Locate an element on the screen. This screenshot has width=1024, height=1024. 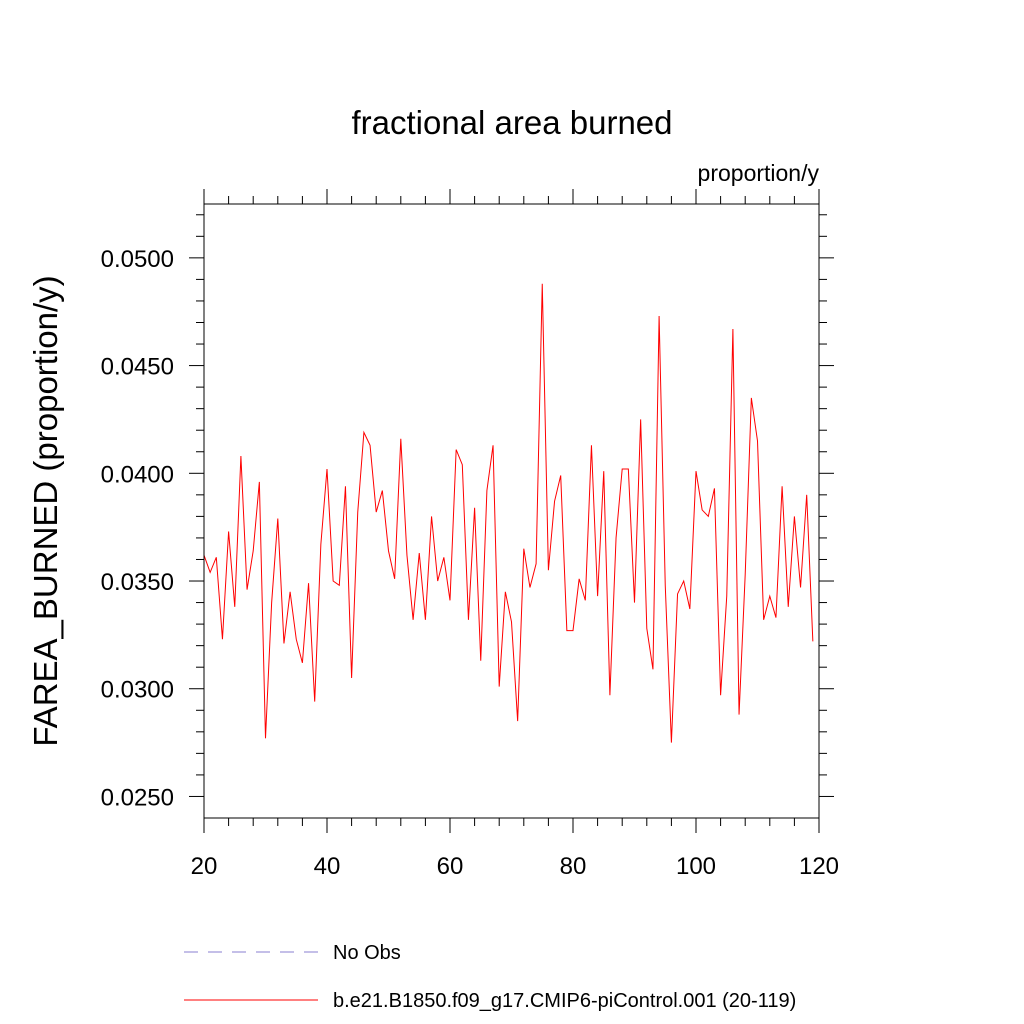
x-tick-label: 120 is located at coordinates (819, 866).